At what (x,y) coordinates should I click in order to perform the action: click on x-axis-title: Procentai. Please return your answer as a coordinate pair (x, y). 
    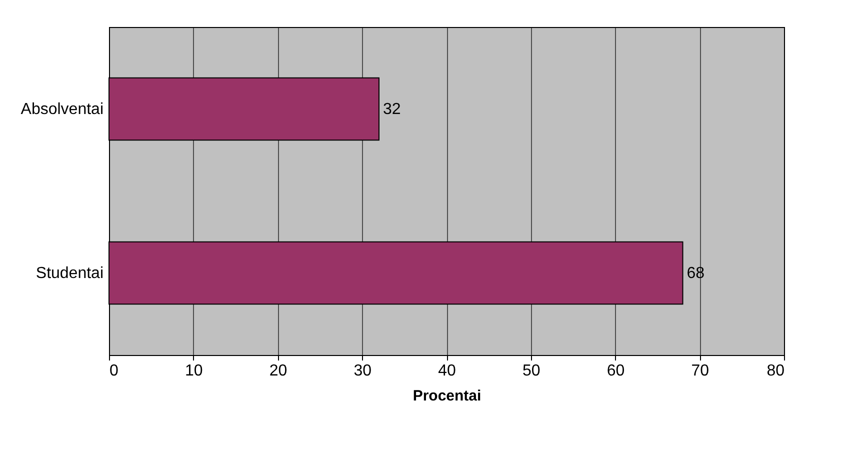
    Looking at the image, I should click on (447, 396).